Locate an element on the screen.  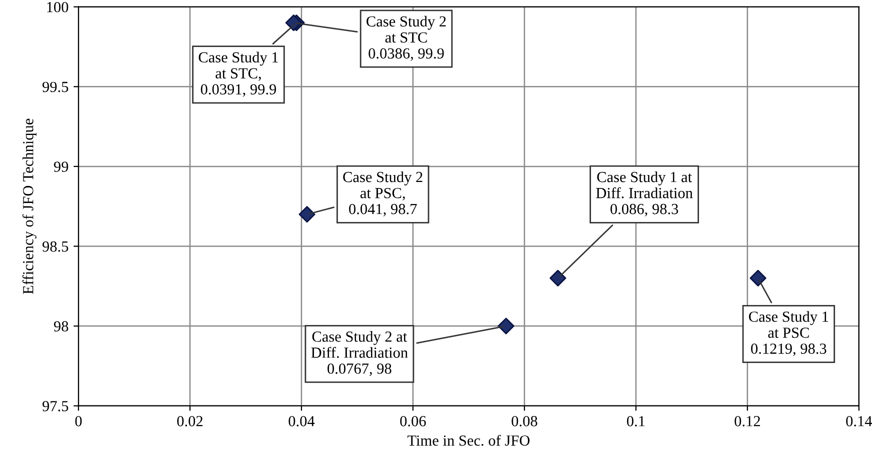
annotation: Case Study 2 at Diff. Irradiation 0.0767, 98 is located at coordinates (359, 353).